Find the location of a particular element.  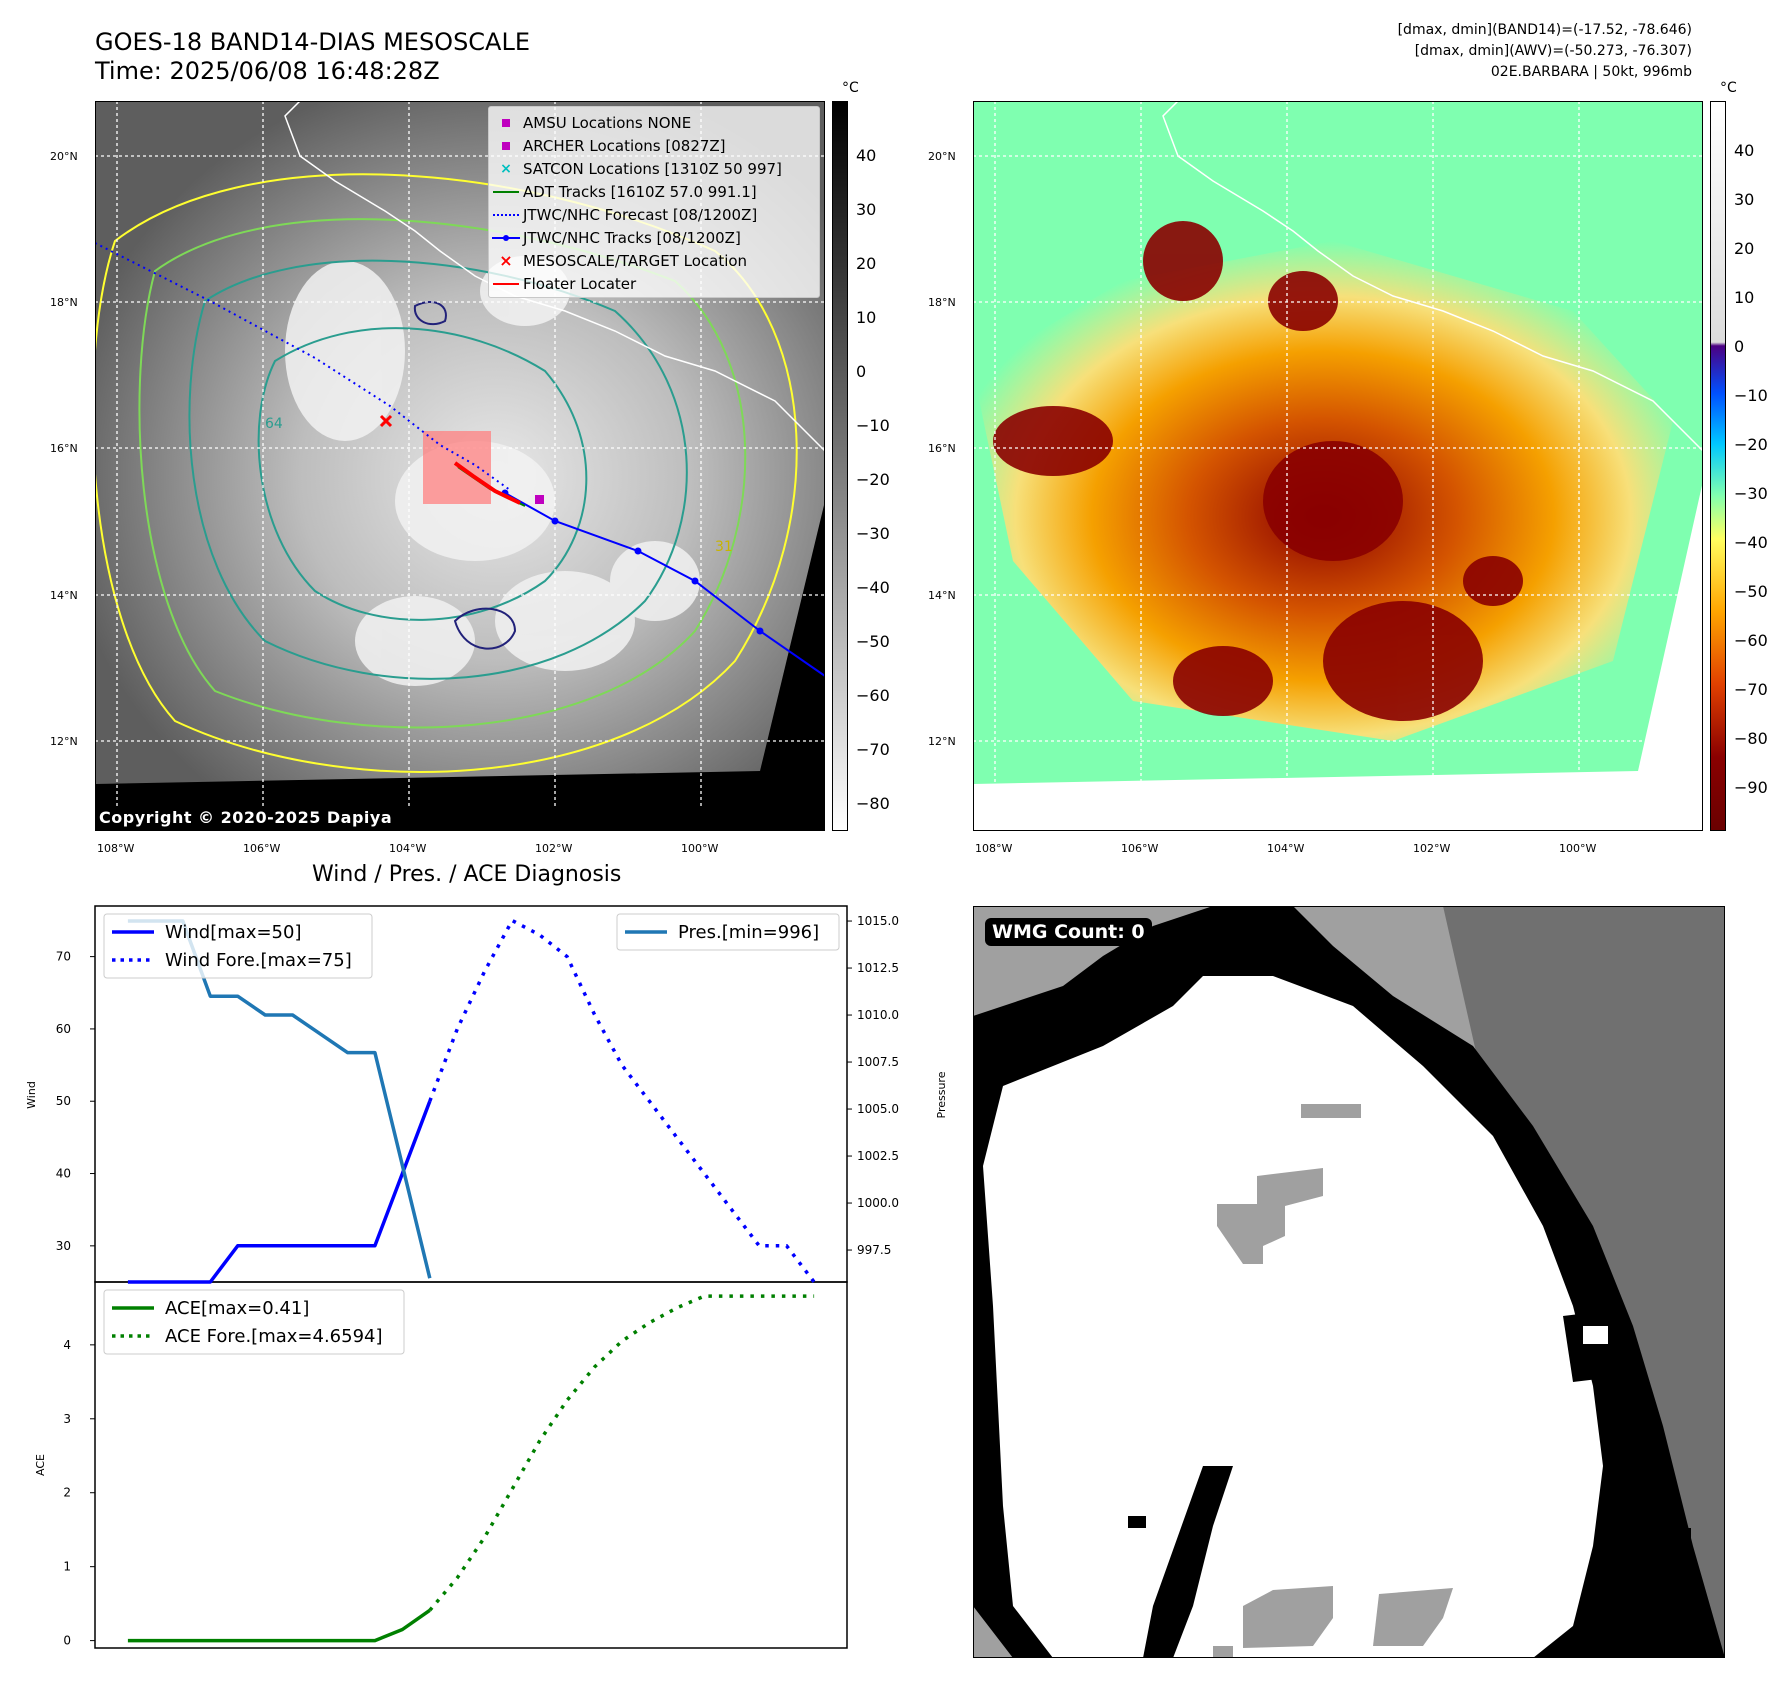

line-dot-icon is located at coordinates (506, 238).